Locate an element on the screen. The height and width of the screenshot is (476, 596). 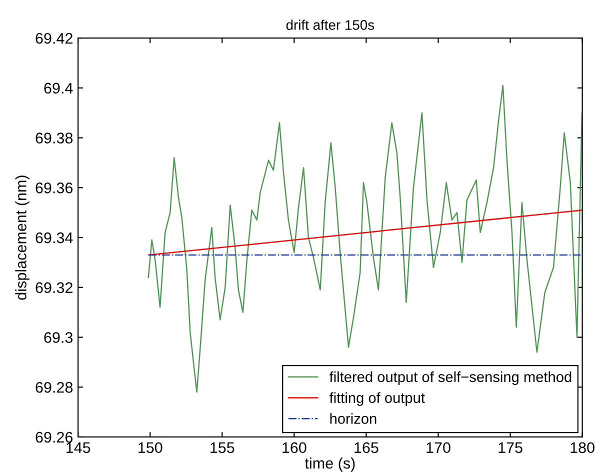
y-tick-label: 69.38 is located at coordinates (54, 138).